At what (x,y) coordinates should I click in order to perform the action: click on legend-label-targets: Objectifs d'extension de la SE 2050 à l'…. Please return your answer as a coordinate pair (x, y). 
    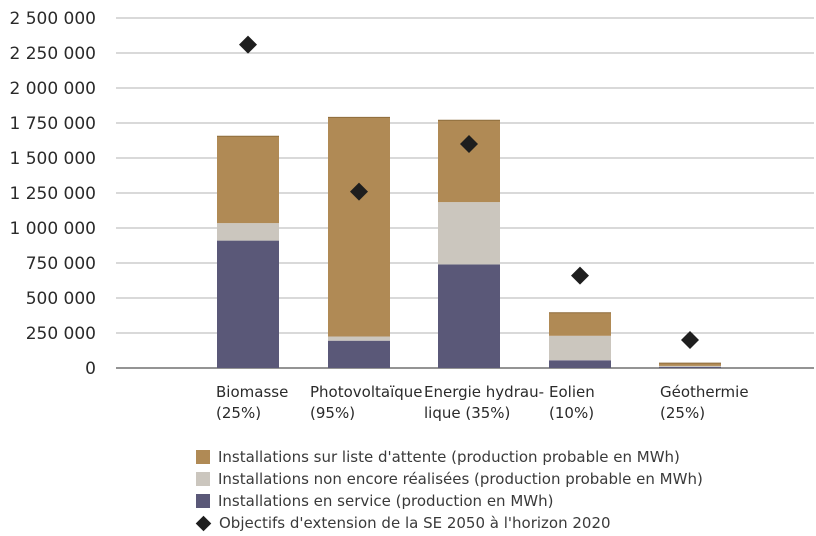
    Looking at the image, I should click on (415, 523).